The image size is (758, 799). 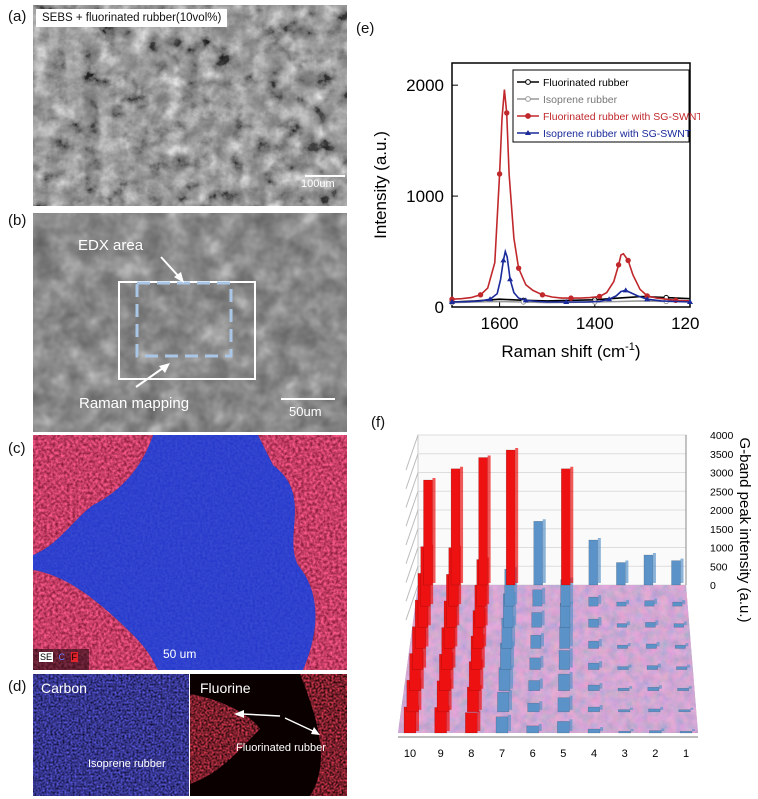 I want to click on edx-overlay-map, so click(x=190, y=552).